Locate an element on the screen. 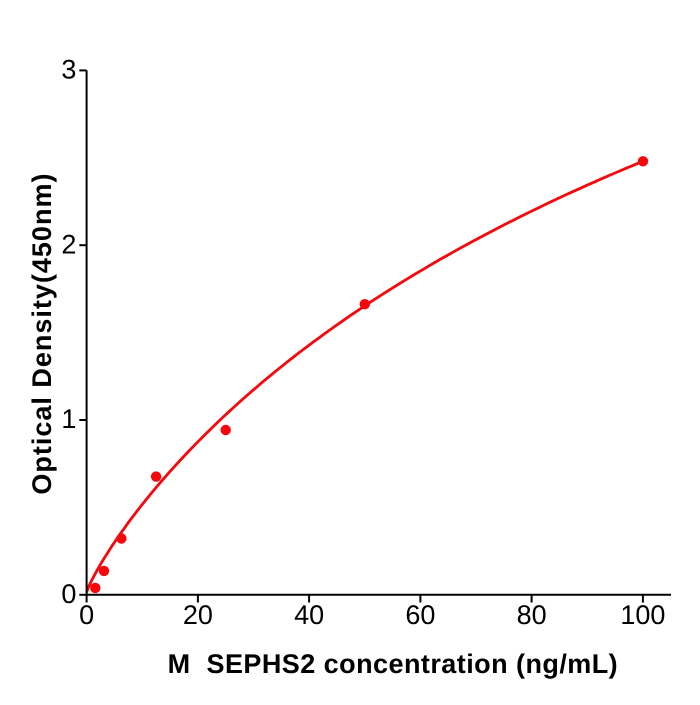 The width and height of the screenshot is (700, 705). svg-text:M SEPHS2 concentration (ng/mL: M SEPHS2 concentration (ng/mL) is located at coordinates (393, 664).